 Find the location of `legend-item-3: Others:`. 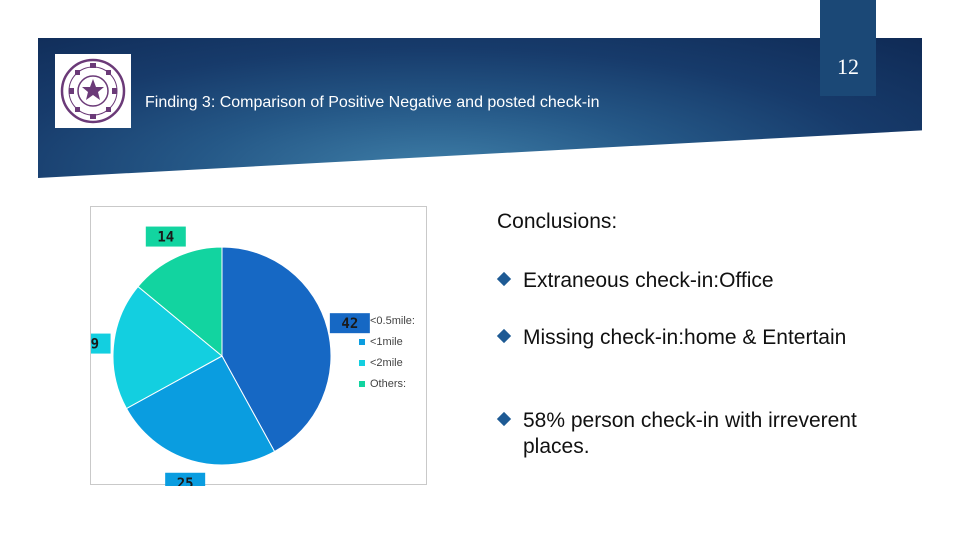

legend-item-3: Others: is located at coordinates (391, 383).